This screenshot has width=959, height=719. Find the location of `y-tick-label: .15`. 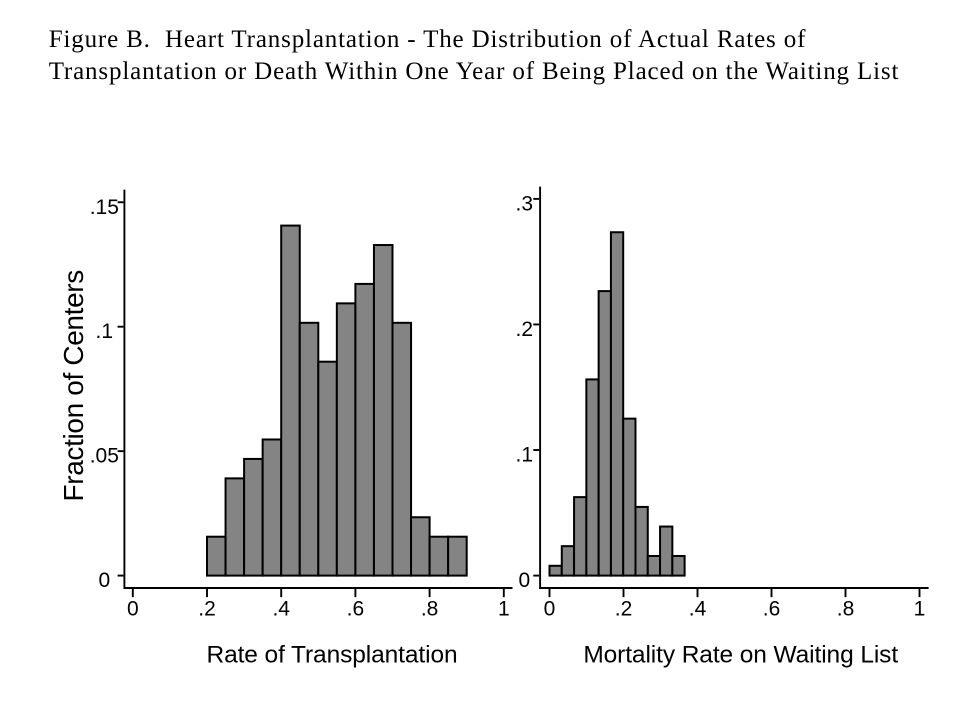

y-tick-label: .15 is located at coordinates (104, 207).